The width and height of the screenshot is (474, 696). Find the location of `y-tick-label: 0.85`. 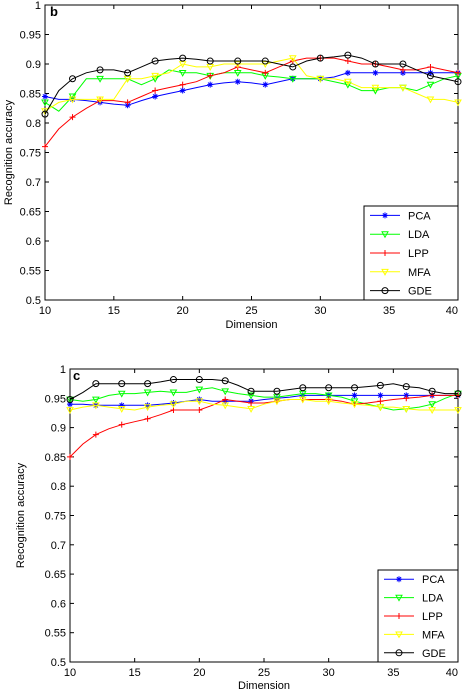

y-tick-label: 0.85 is located at coordinates (55, 458).